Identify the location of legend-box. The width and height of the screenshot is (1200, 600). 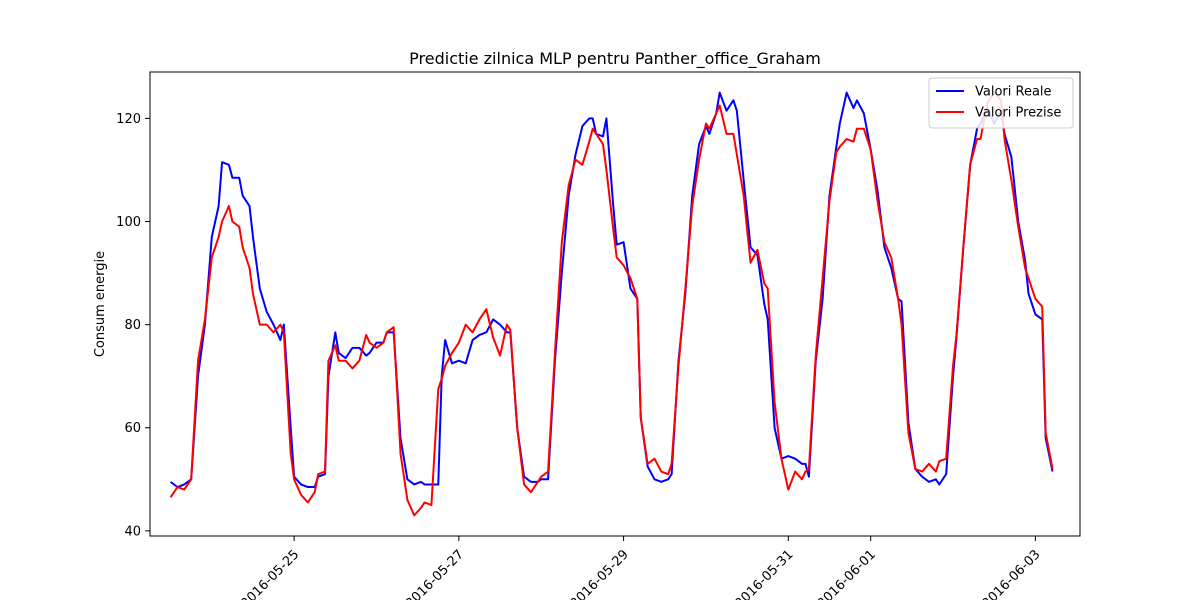
(1001, 103).